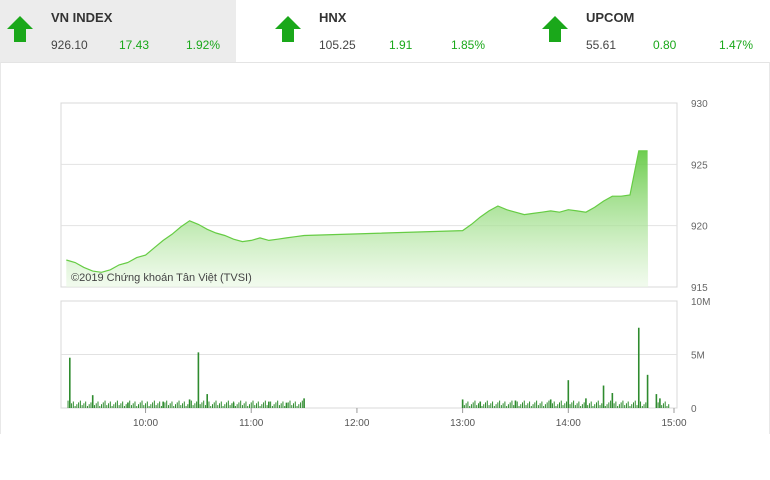 The height and width of the screenshot is (480, 770). What do you see at coordinates (337, 45) in the screenshot?
I see `index-value: 105.25` at bounding box center [337, 45].